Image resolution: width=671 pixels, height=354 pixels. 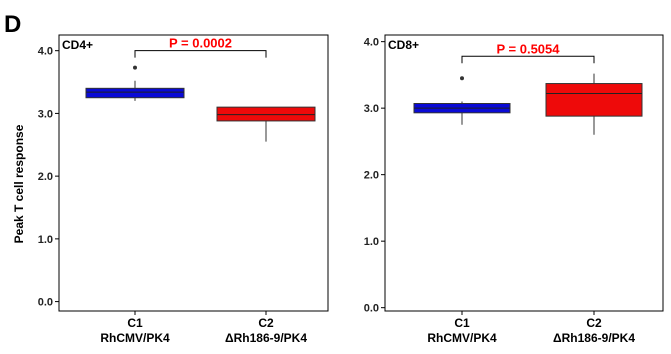 What do you see at coordinates (403, 45) in the screenshot?
I see `panel-label: CD8+` at bounding box center [403, 45].